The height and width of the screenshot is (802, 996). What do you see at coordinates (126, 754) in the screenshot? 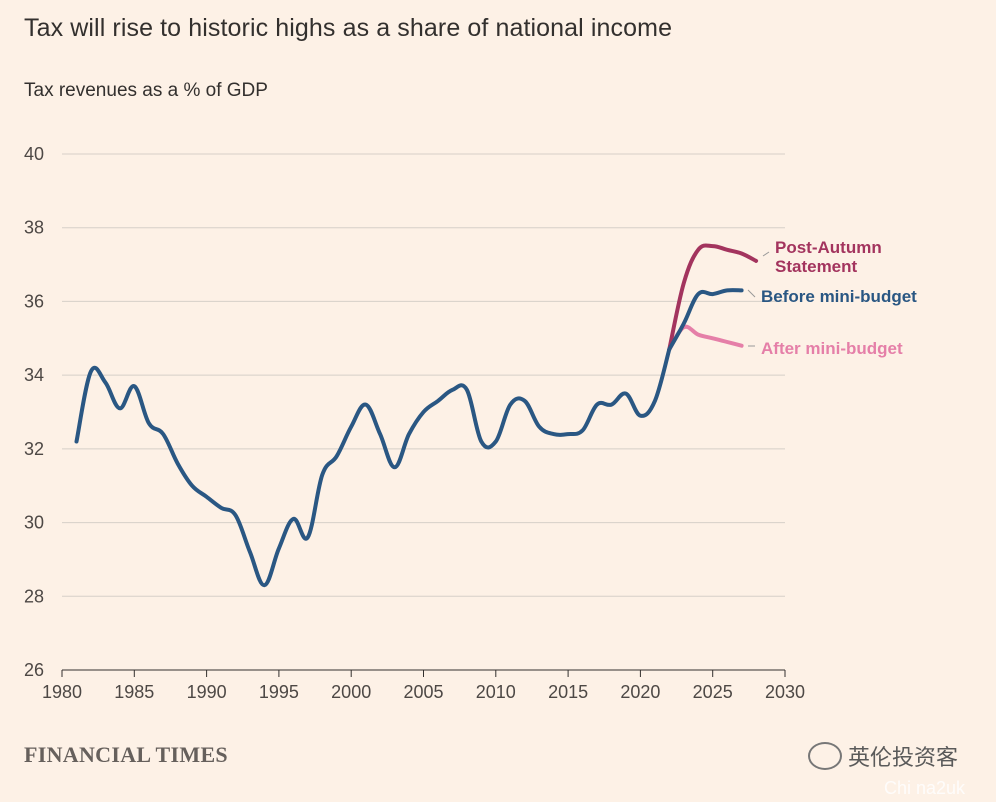
I see `source-logo: FINANCIAL TIMES` at bounding box center [126, 754].